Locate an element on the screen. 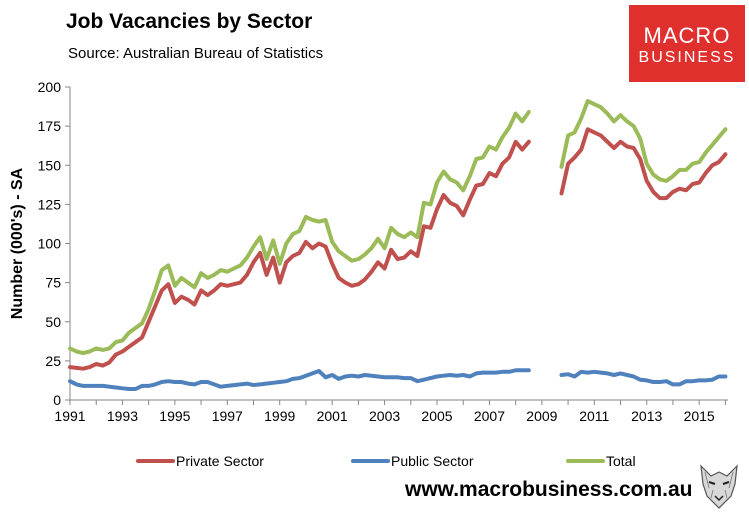 This screenshot has width=749, height=514. private-sector-line is located at coordinates (643, 164).